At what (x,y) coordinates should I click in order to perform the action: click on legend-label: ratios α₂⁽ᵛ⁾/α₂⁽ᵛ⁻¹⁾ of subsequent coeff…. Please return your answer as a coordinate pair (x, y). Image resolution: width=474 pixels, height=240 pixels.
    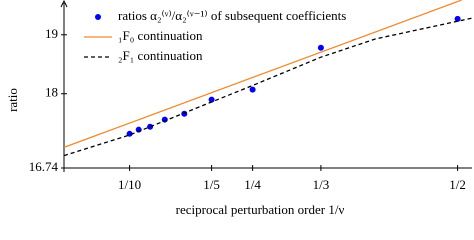
    Looking at the image, I should click on (232, 15).